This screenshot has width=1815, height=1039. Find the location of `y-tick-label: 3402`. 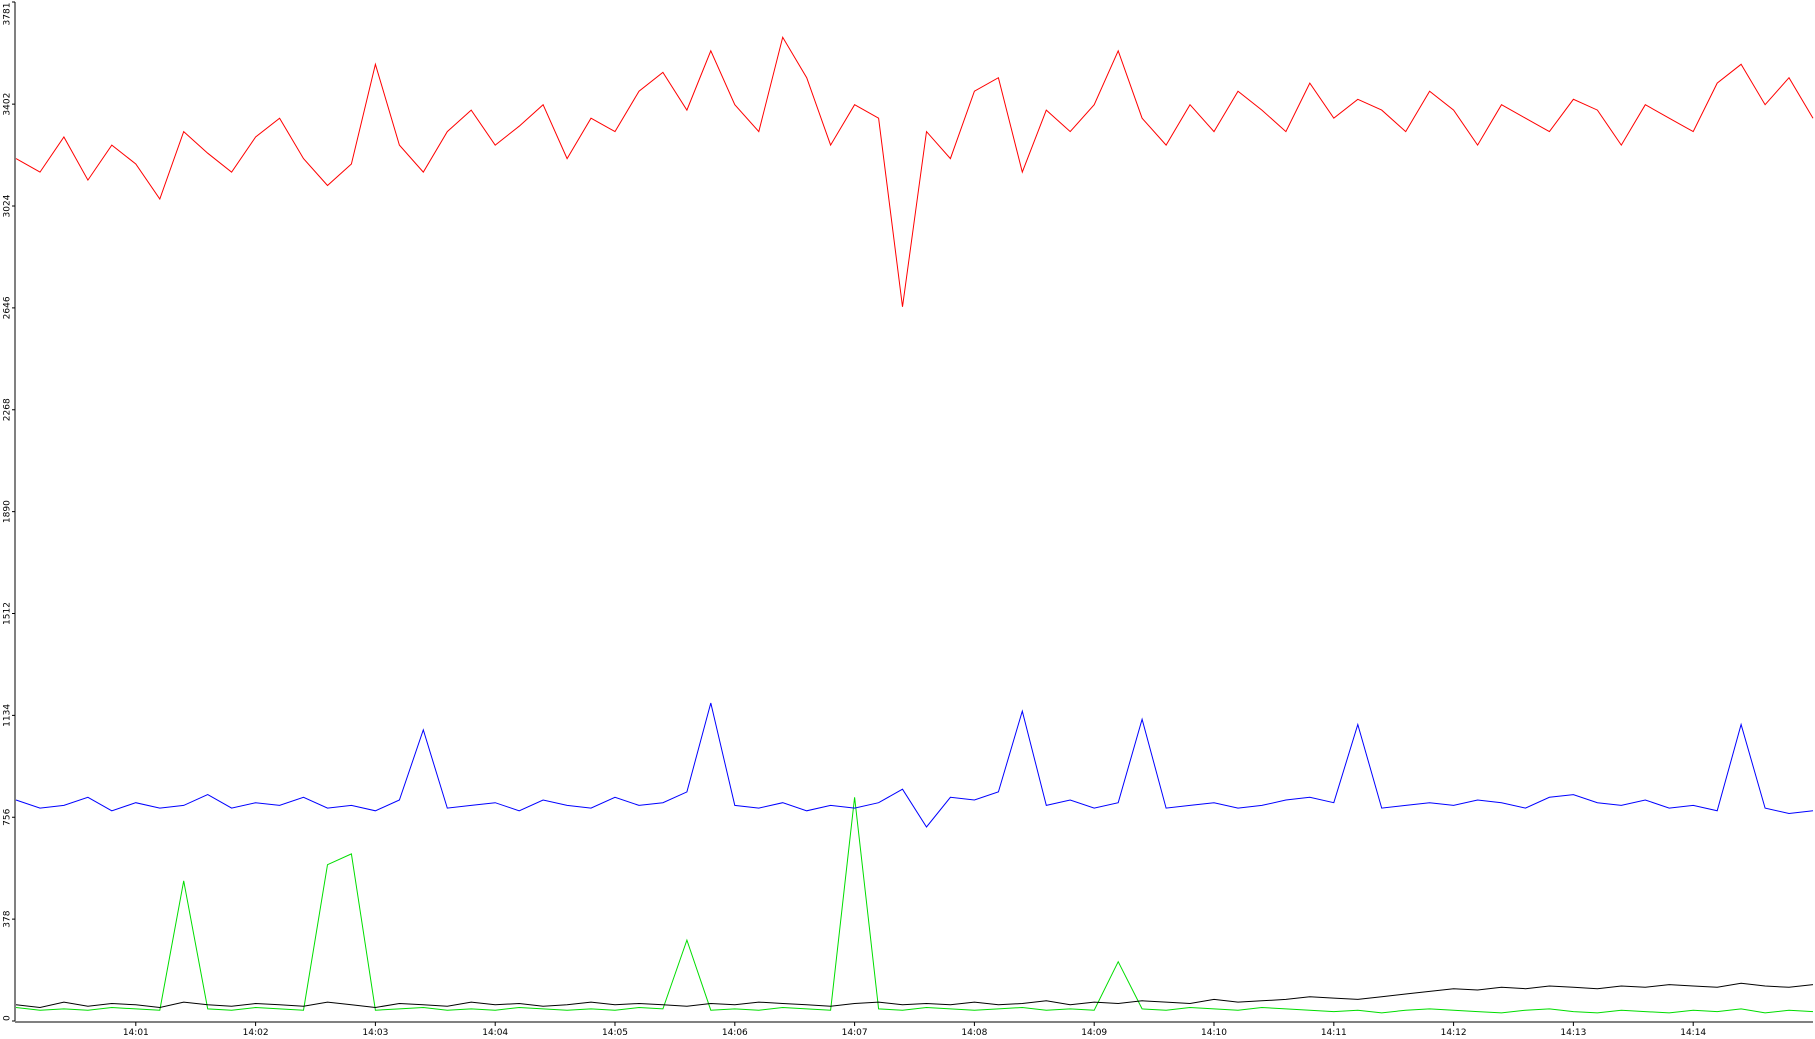

y-tick-label: 3402 is located at coordinates (8, 104).